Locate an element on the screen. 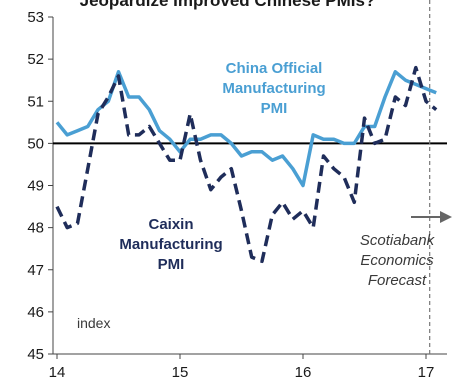  y-tick-label: 52 is located at coordinates (35, 59).